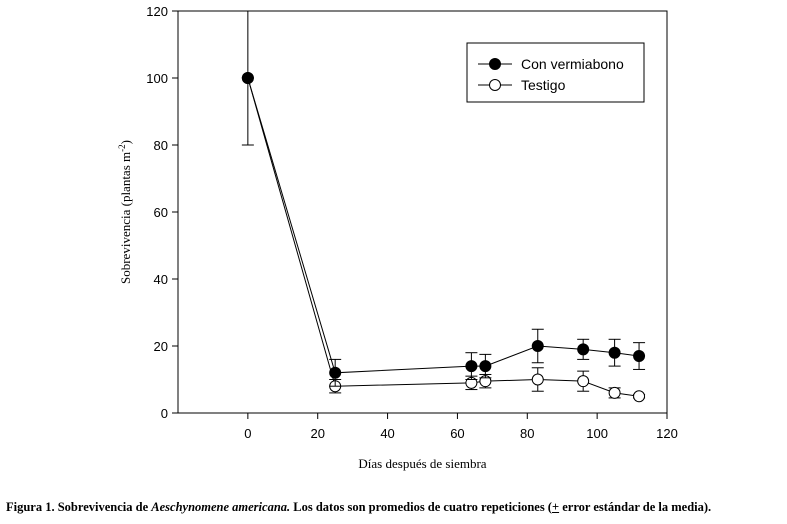 This screenshot has height=524, width=787. What do you see at coordinates (422, 463) in the screenshot?
I see `x-axis-label: Días después de siembra` at bounding box center [422, 463].